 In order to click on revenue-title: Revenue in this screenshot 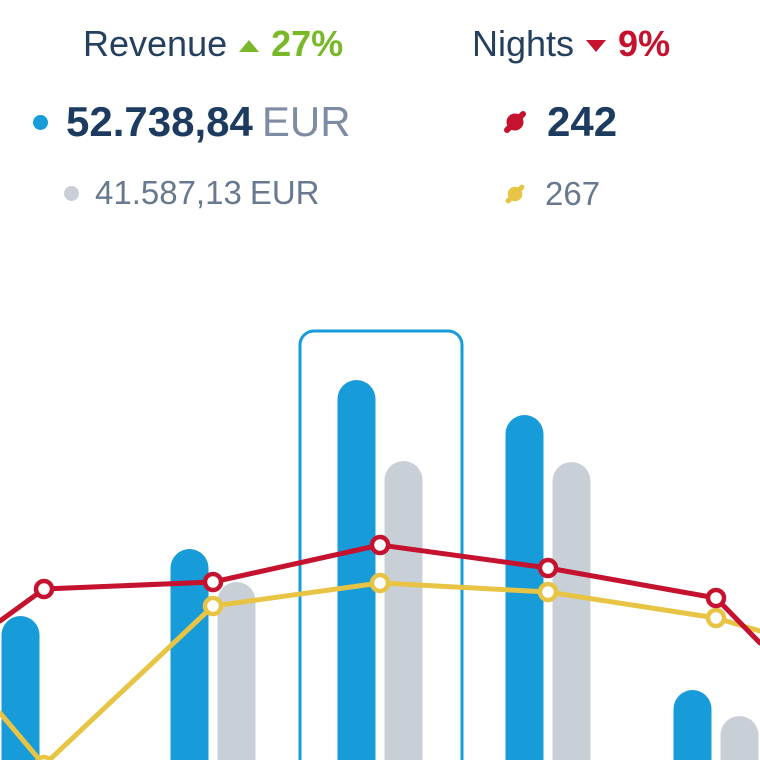, I will do `click(155, 43)`.